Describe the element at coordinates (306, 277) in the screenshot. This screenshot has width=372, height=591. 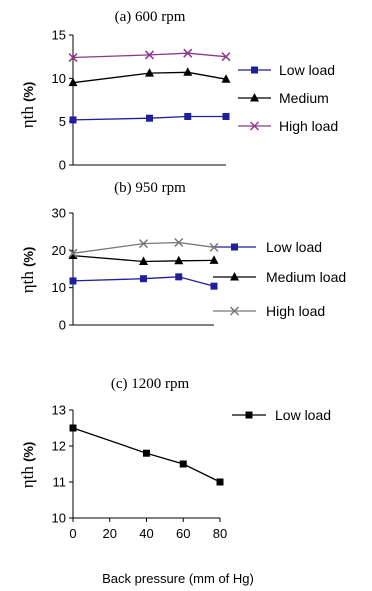
I see `legend-label: Medium load` at that location.